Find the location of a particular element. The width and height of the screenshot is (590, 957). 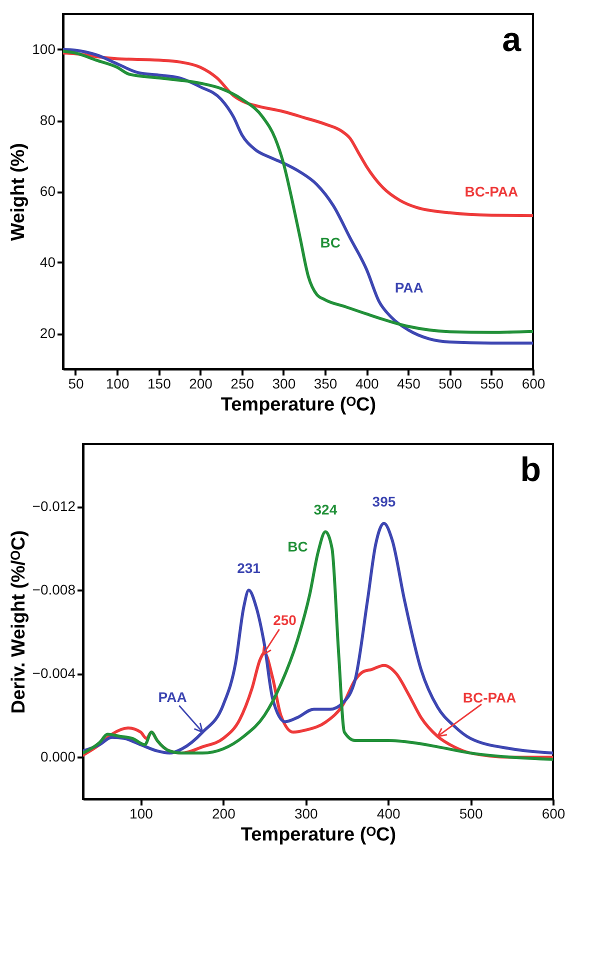

x-tick-label: 450 is located at coordinates (409, 384).